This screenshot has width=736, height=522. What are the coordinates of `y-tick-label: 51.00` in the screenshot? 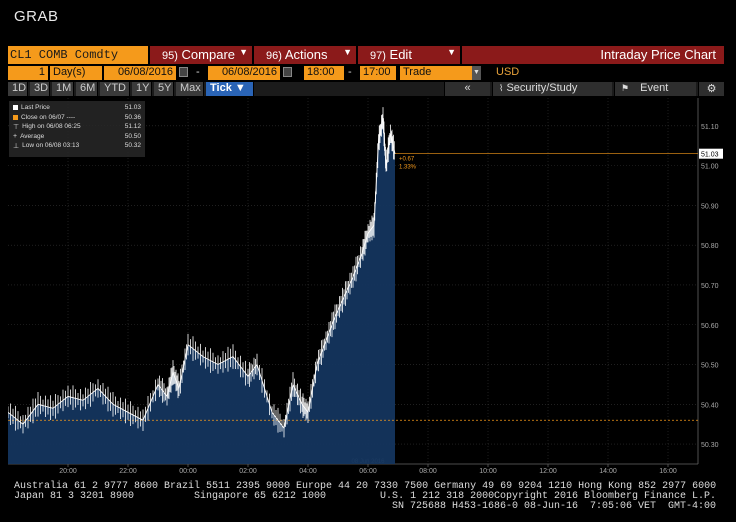 It's located at (710, 167).